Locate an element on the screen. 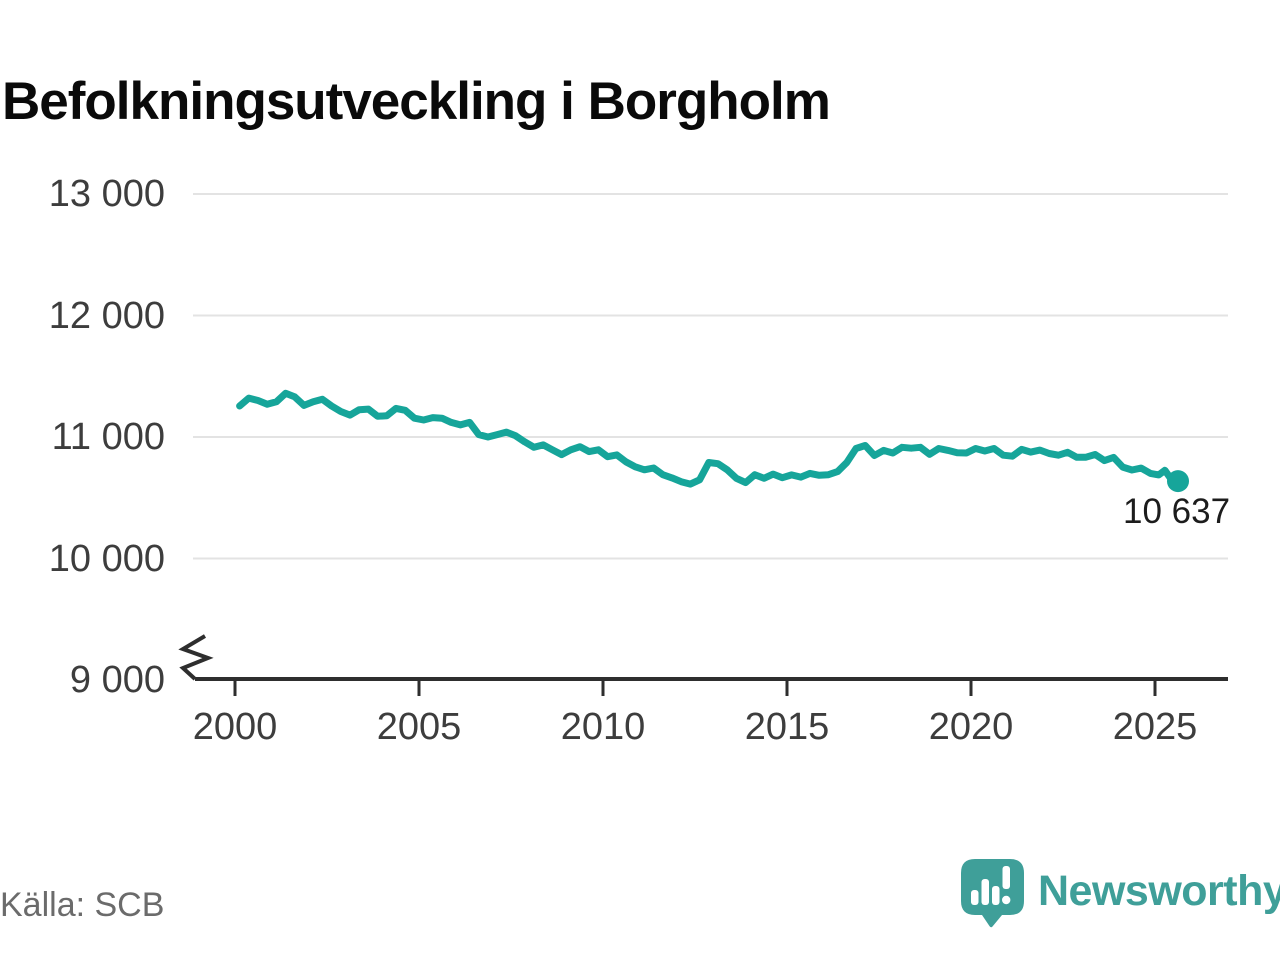 The image size is (1280, 960). axis-layer is located at coordinates (703, 665).